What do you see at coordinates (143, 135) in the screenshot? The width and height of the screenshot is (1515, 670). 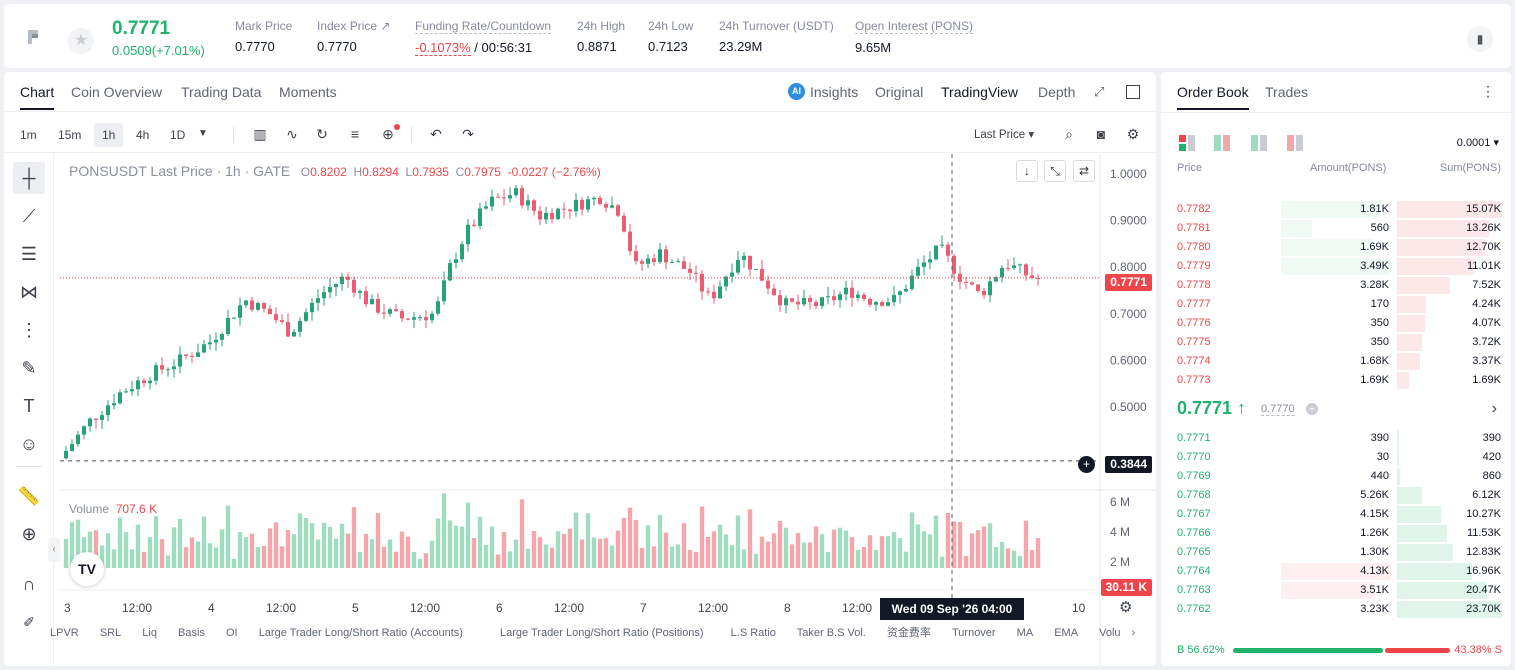 I see `timeframe-4h: 4h` at bounding box center [143, 135].